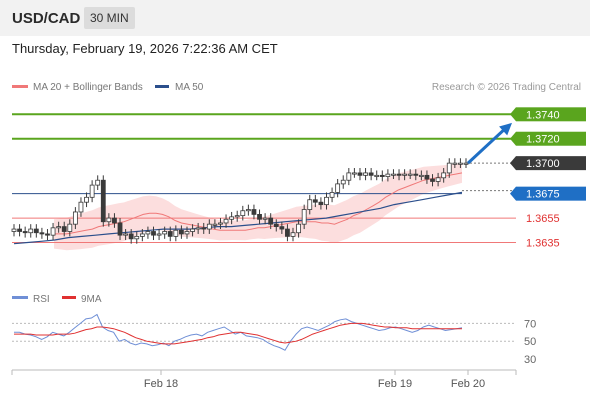 The height and width of the screenshot is (400, 590). What do you see at coordinates (395, 384) in the screenshot?
I see `x-tick-label: Feb 19` at bounding box center [395, 384].